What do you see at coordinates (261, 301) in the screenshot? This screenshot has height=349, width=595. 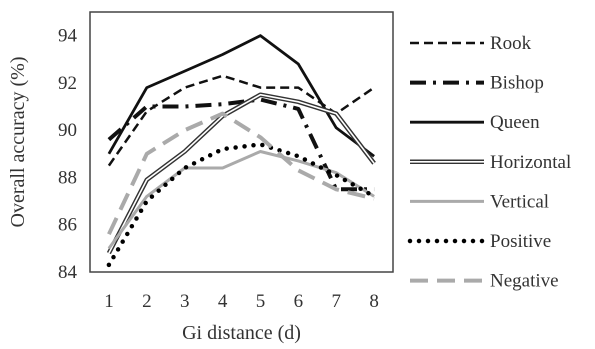 I see `x-tick-label: 5` at bounding box center [261, 301].